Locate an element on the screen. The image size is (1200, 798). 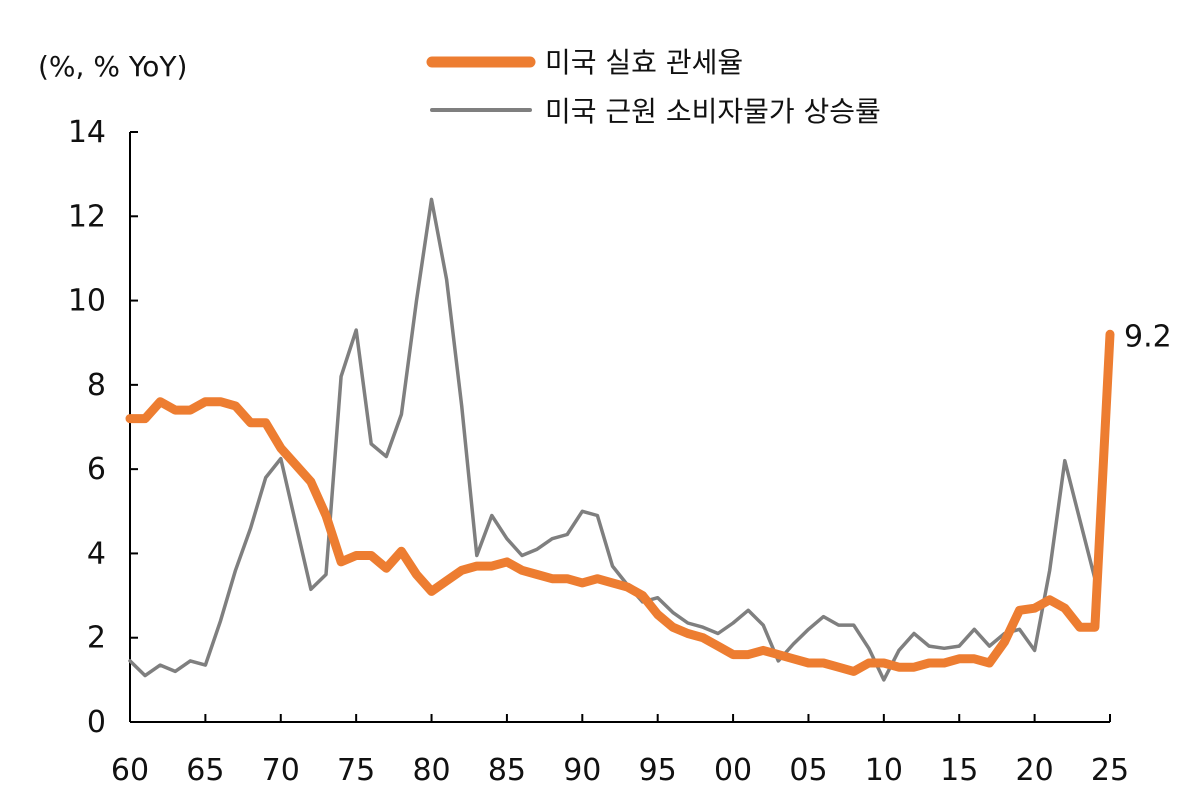
x-tick-label: 60 is located at coordinates (130, 770).